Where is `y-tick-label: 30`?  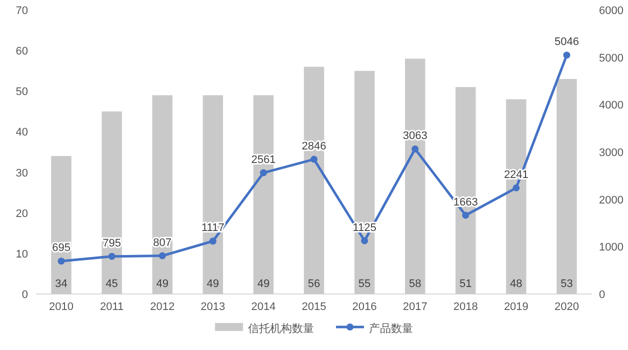
y-tick-label: 30 is located at coordinates (22, 173).